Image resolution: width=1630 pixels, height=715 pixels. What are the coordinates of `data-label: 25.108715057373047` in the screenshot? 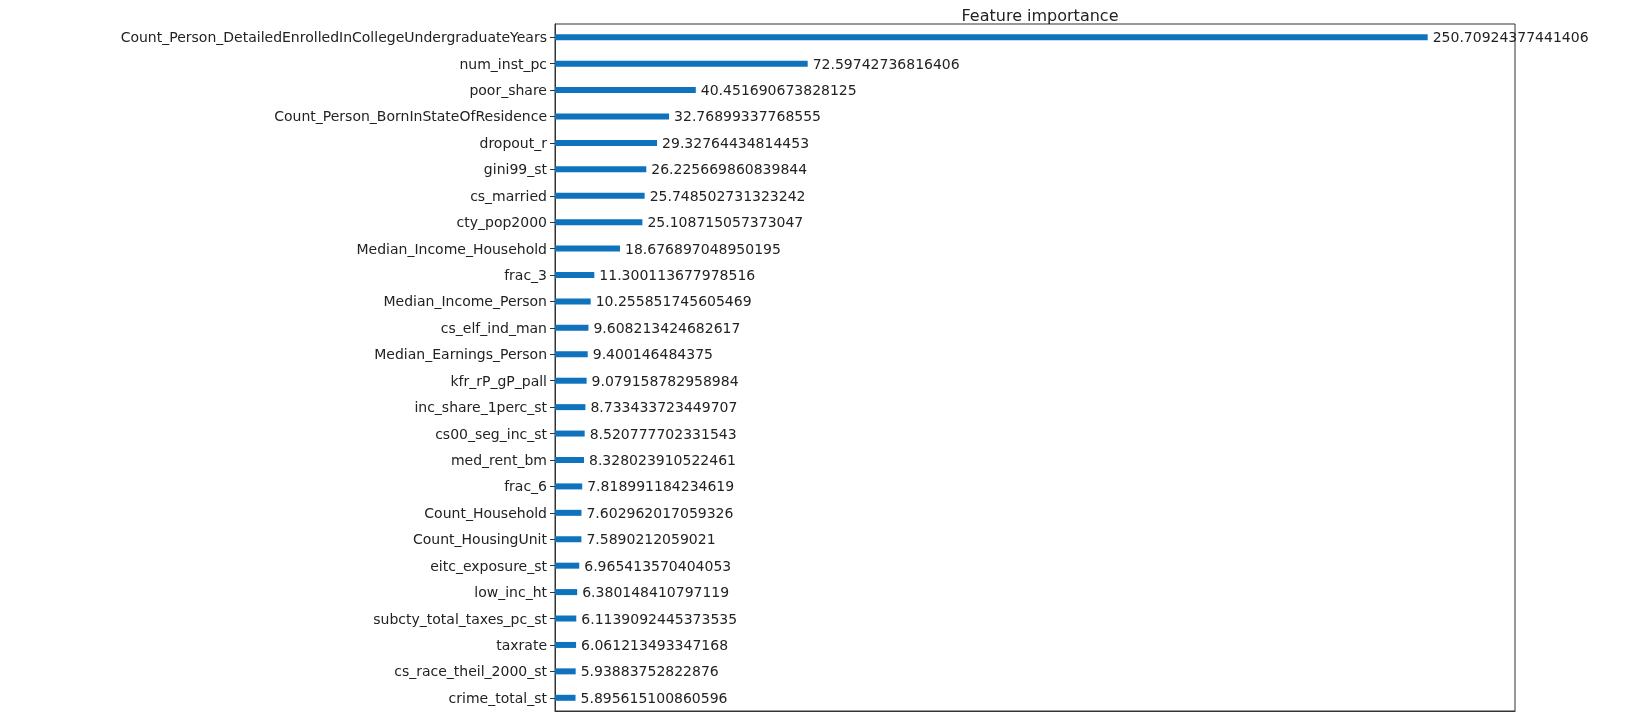 It's located at (725, 222).